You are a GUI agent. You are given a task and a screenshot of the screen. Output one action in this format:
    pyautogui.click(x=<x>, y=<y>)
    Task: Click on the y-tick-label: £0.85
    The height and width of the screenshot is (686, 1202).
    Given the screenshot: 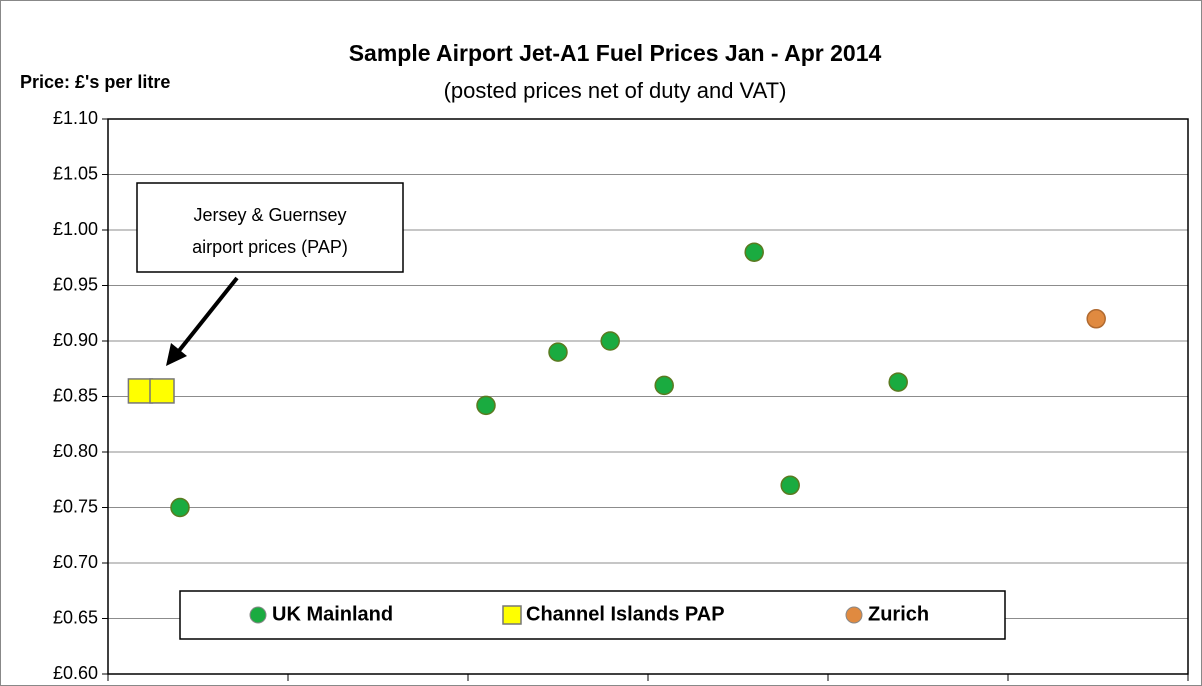 What is the action you would take?
    pyautogui.click(x=75, y=395)
    